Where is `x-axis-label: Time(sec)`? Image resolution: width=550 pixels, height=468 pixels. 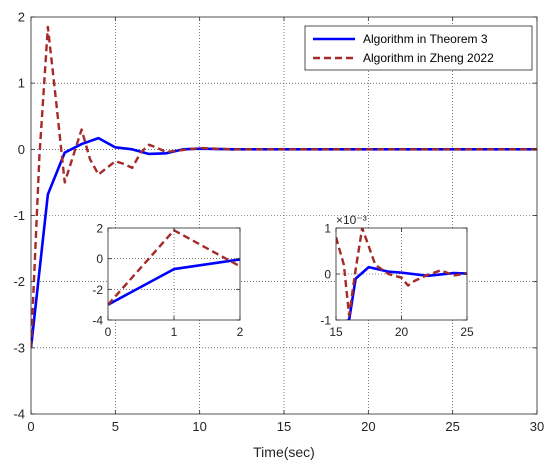
x-axis-label: Time(sec) is located at coordinates (284, 452).